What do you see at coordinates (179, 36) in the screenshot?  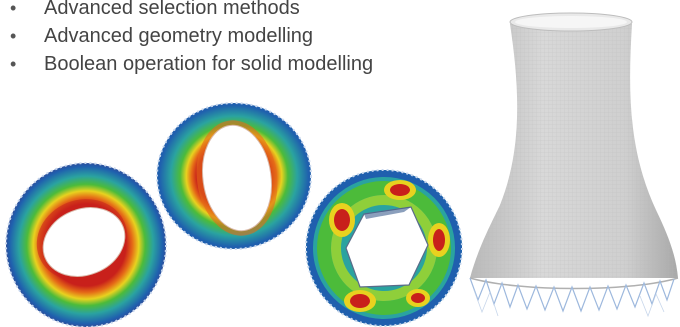 I see `feature-text: Advanced geometry modelling` at bounding box center [179, 36].